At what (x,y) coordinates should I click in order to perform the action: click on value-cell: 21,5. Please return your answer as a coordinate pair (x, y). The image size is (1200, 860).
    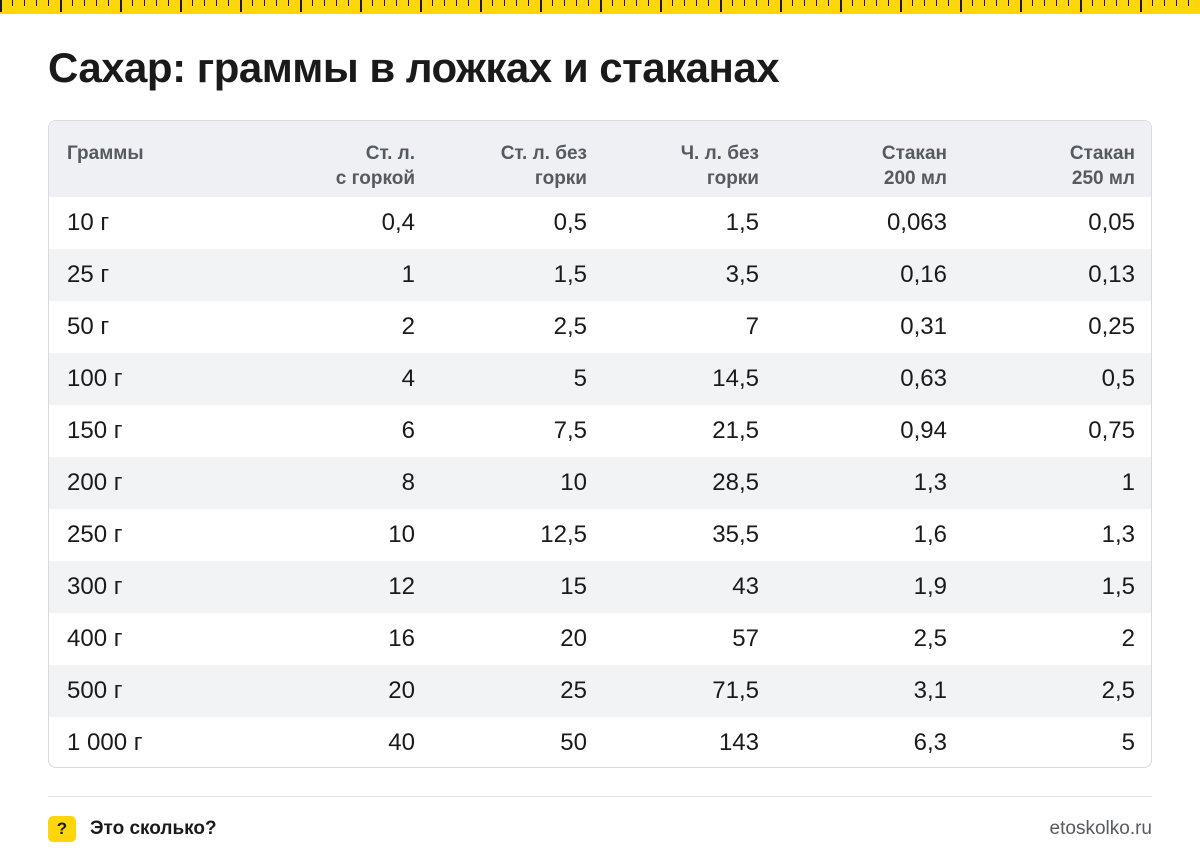
    Looking at the image, I should click on (735, 430).